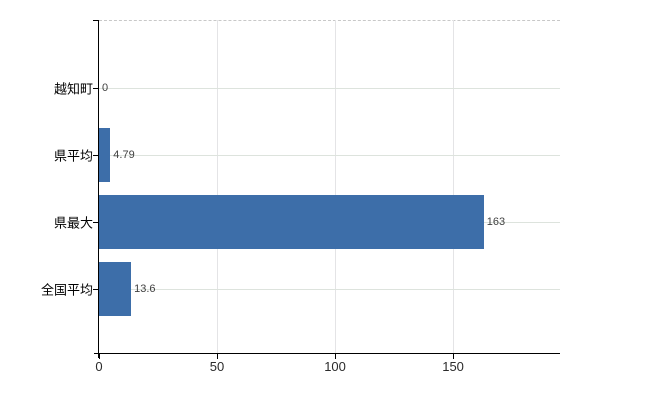 The width and height of the screenshot is (650, 400). I want to click on y-axis-line, so click(98, 189).